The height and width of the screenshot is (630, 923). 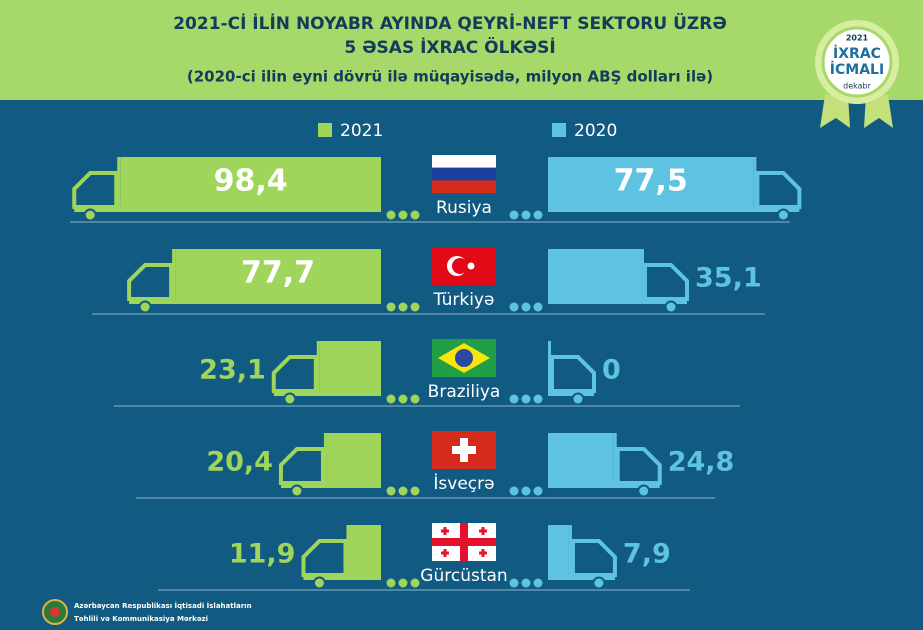 I want to click on flag-globe, so click(x=464, y=358).